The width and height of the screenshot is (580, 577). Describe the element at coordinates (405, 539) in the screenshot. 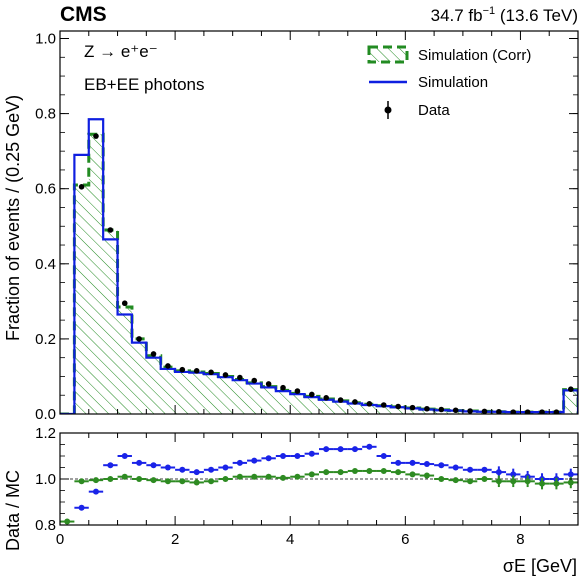

I see `x-tick-label: 6` at that location.